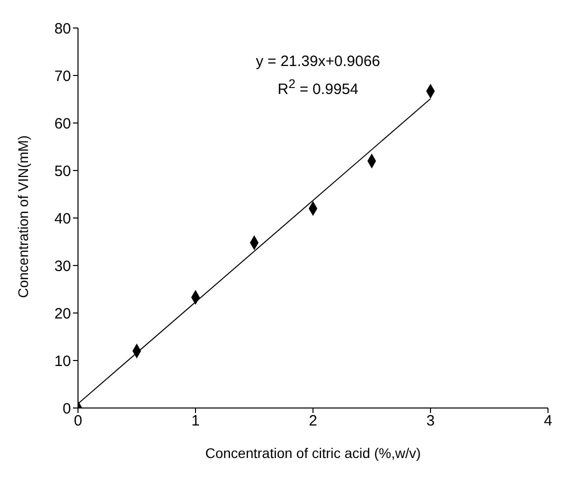 The height and width of the screenshot is (489, 566). I want to click on y-tick-label: 40, so click(62, 219).